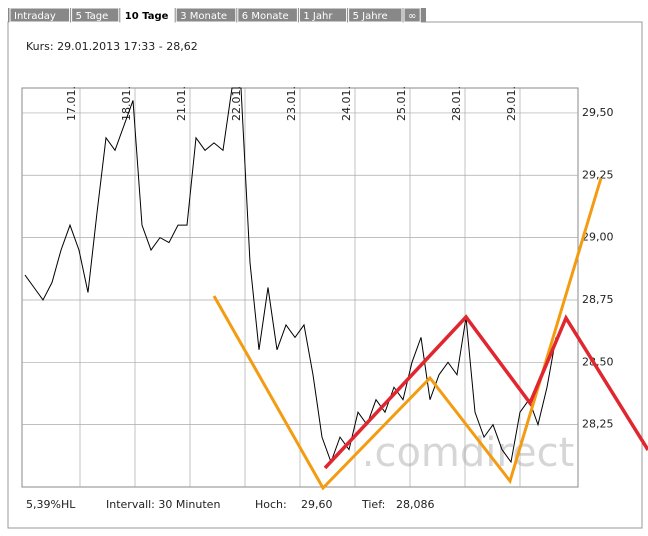 The image size is (648, 536). What do you see at coordinates (271, 504) in the screenshot?
I see `footer-high-label: Hoch:` at bounding box center [271, 504].